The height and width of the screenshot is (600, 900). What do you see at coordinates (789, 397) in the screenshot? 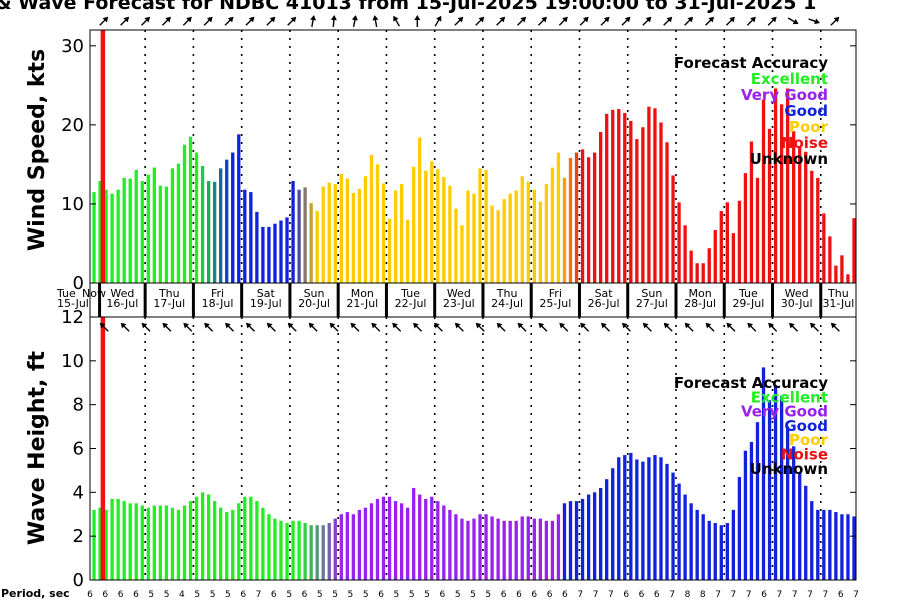
I see `wave-legend-item: Excellent` at bounding box center [789, 397].